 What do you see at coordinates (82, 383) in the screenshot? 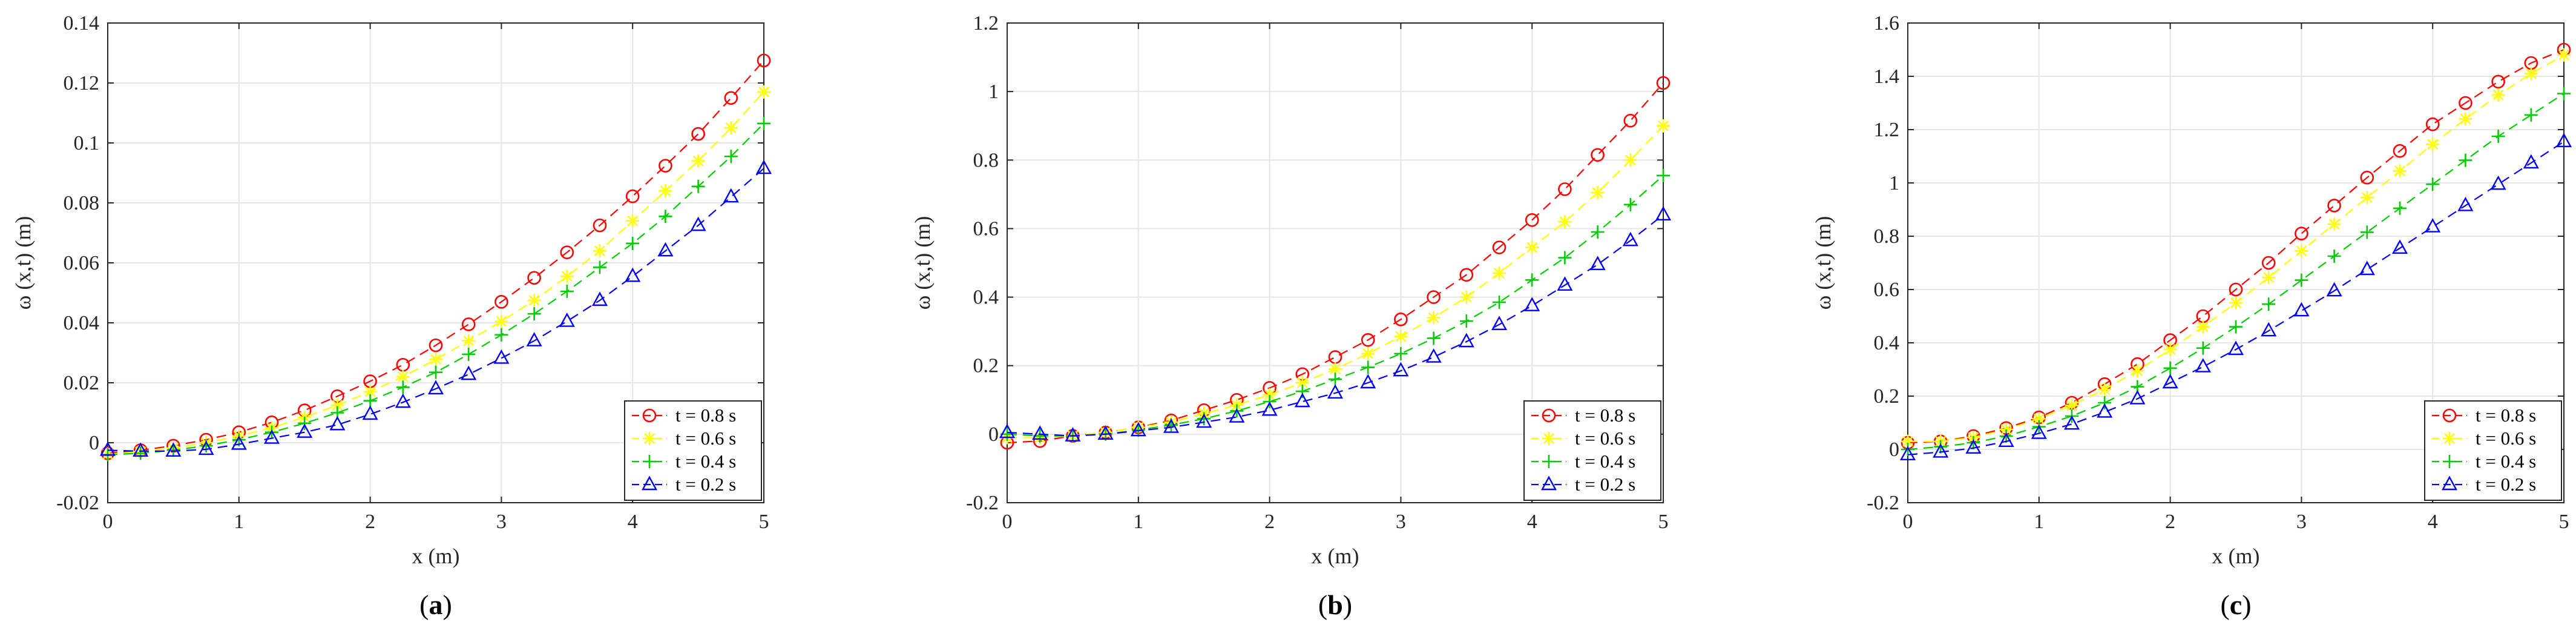
I see `y-tick-label: 0.02` at bounding box center [82, 383].